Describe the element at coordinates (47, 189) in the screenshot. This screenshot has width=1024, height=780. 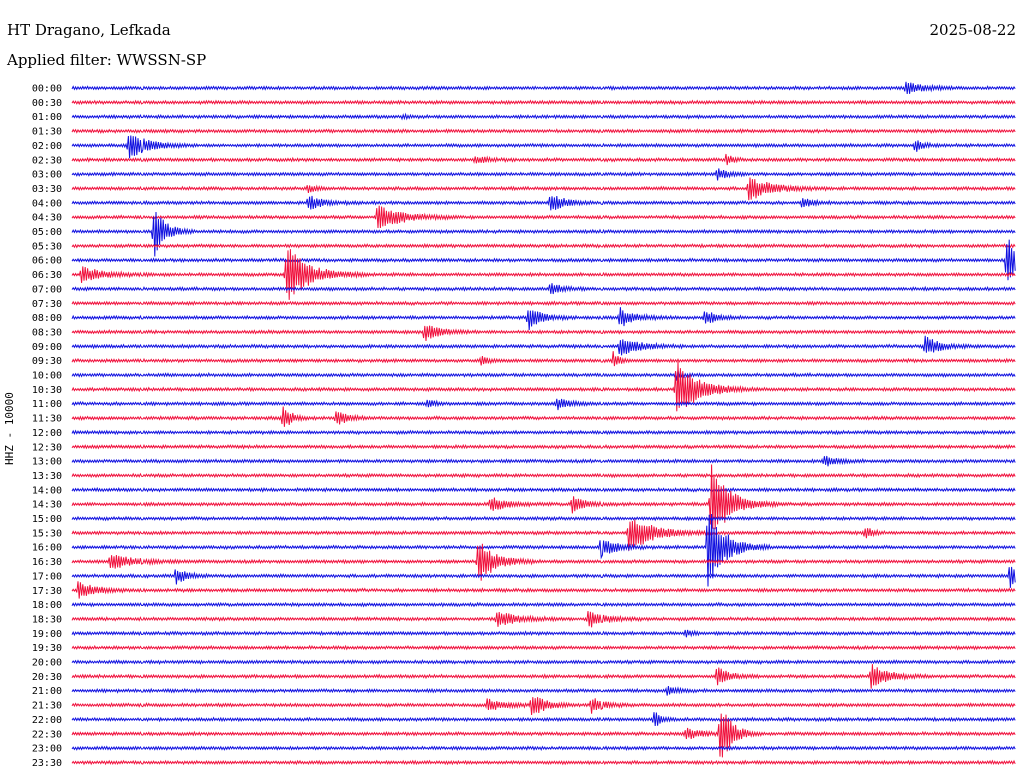
I see `row-time-label: 03:30` at that location.